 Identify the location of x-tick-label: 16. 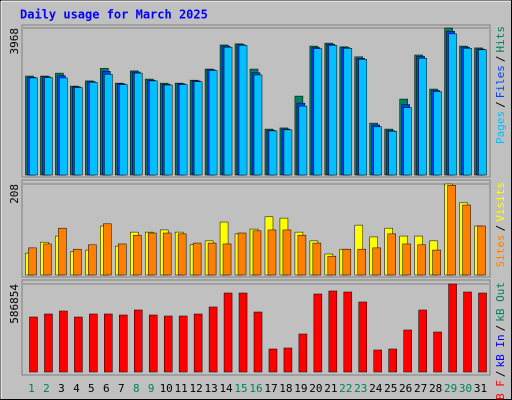
(255, 388).